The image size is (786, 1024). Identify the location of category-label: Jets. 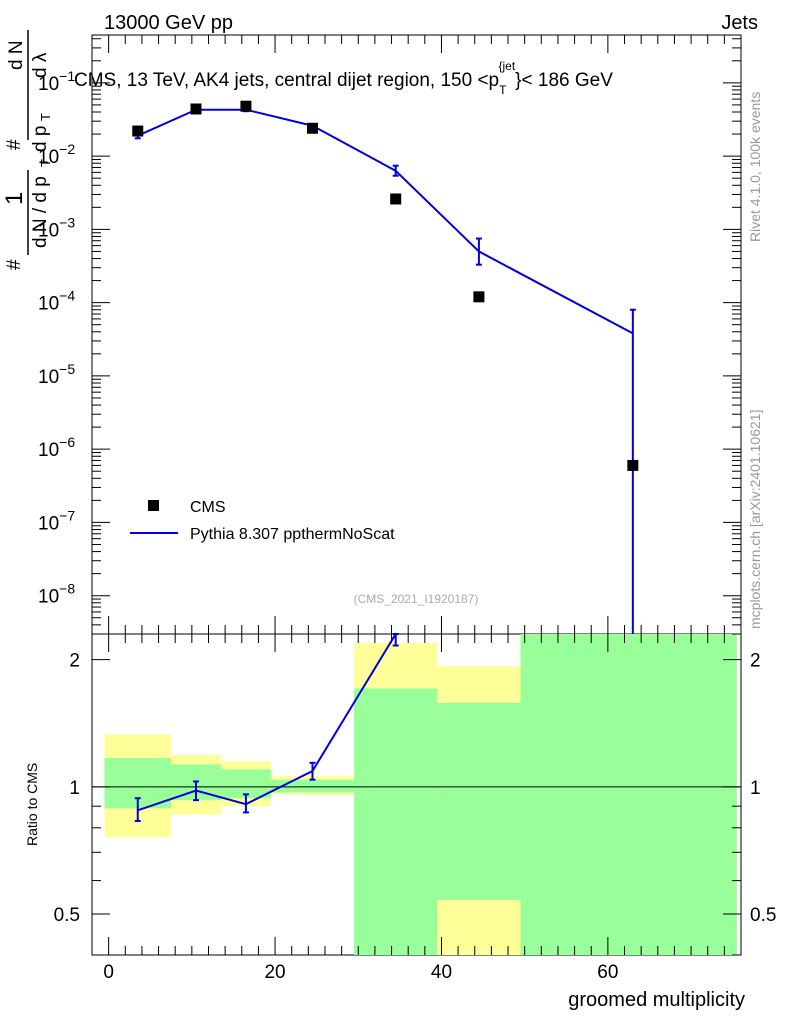
(739, 23).